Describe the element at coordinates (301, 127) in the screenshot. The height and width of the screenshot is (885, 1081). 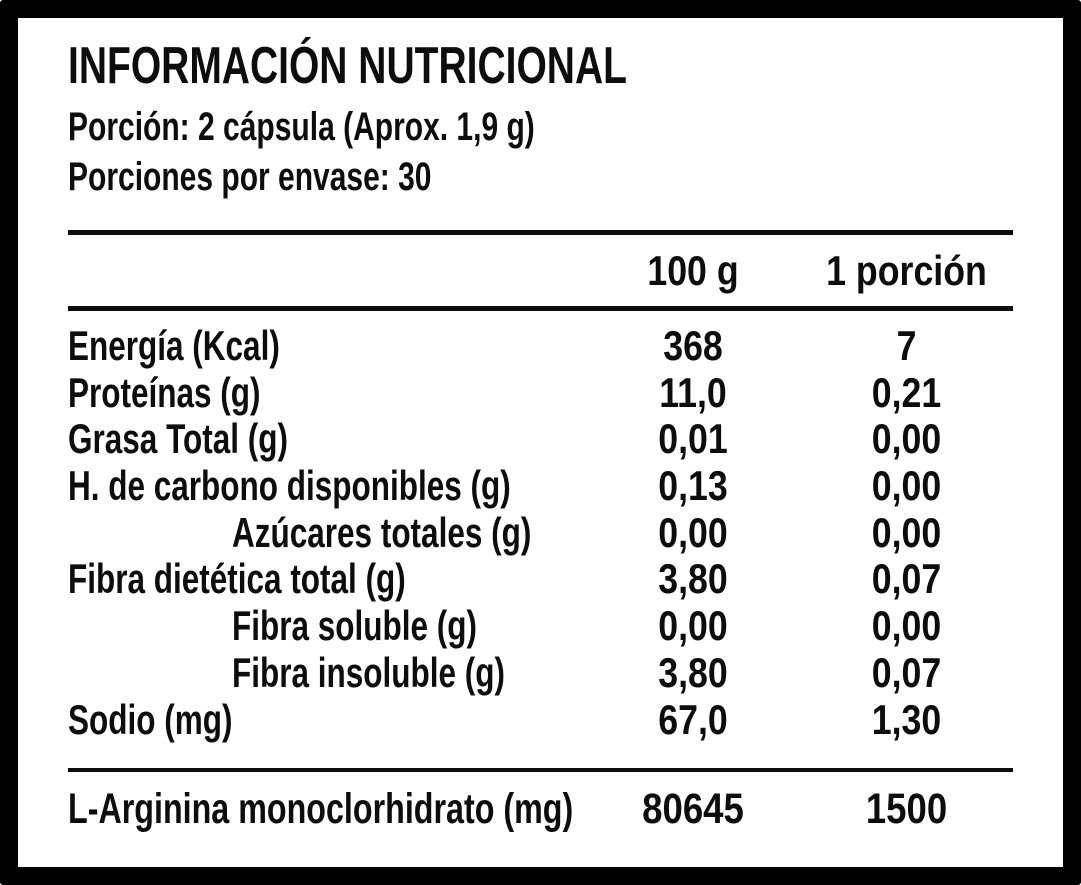
I see `serving-size: Porción: 2 cápsula (Aprox. 1,9 g)` at that location.